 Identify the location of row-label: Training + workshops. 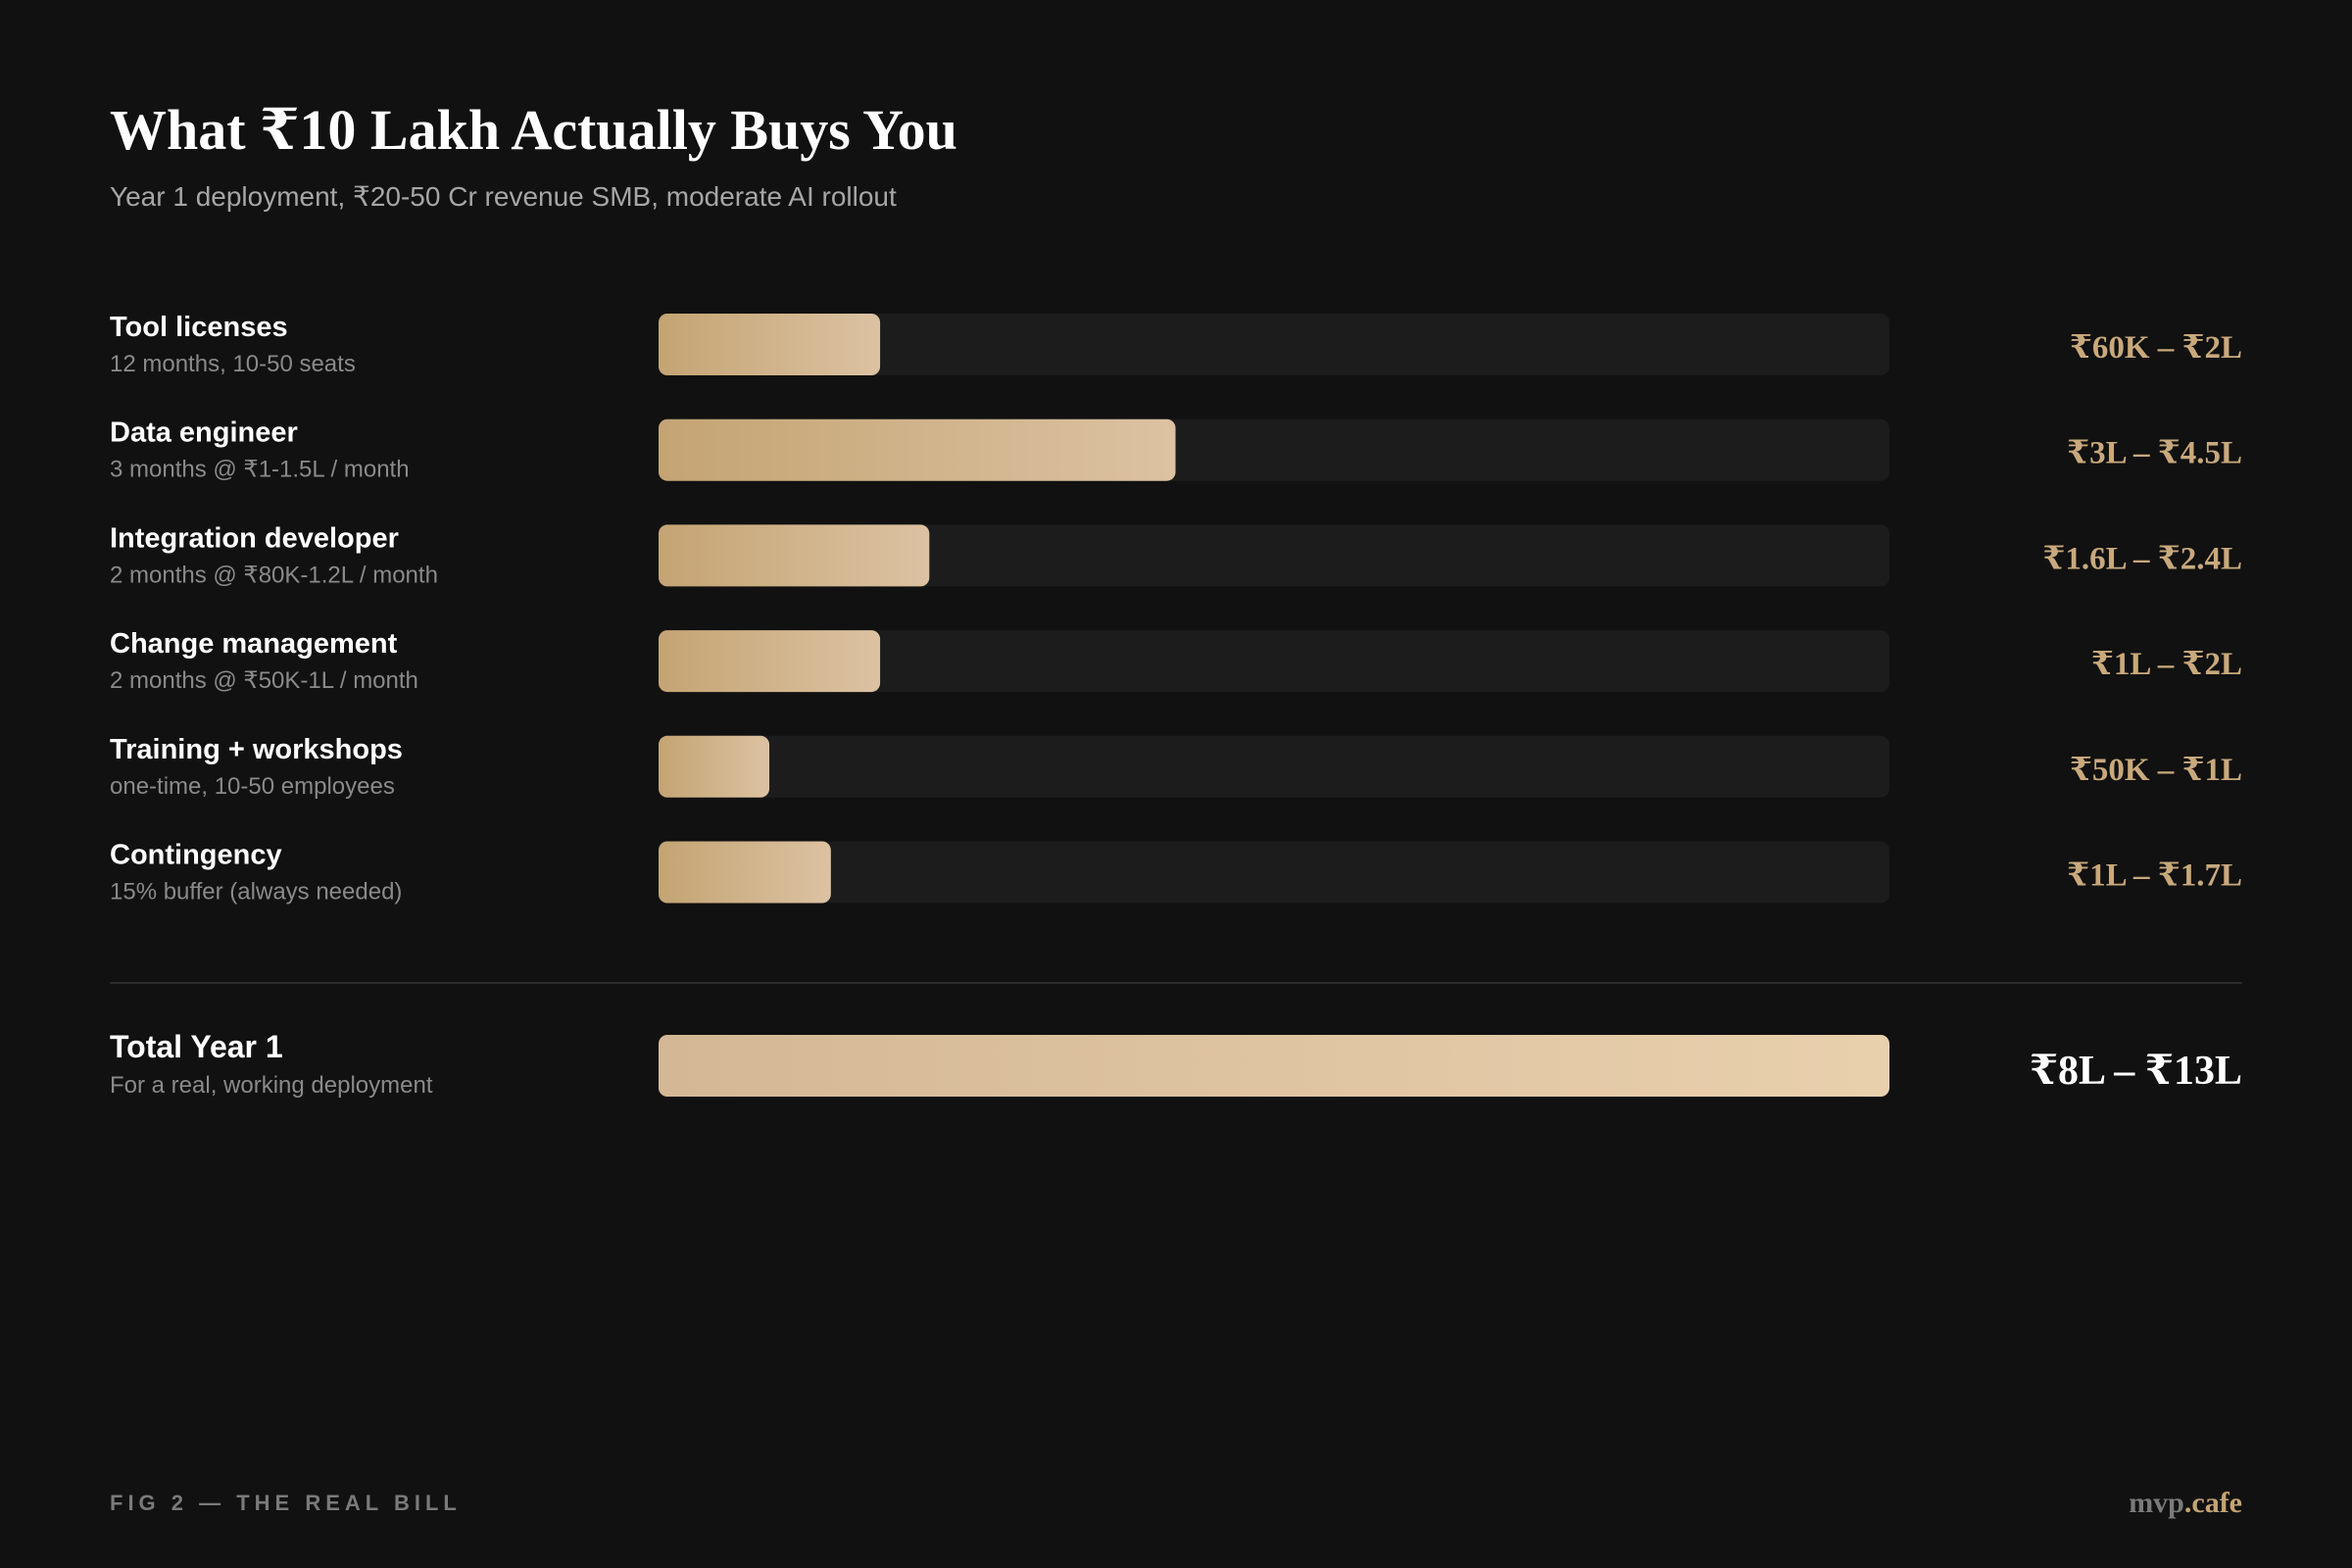
(256, 749).